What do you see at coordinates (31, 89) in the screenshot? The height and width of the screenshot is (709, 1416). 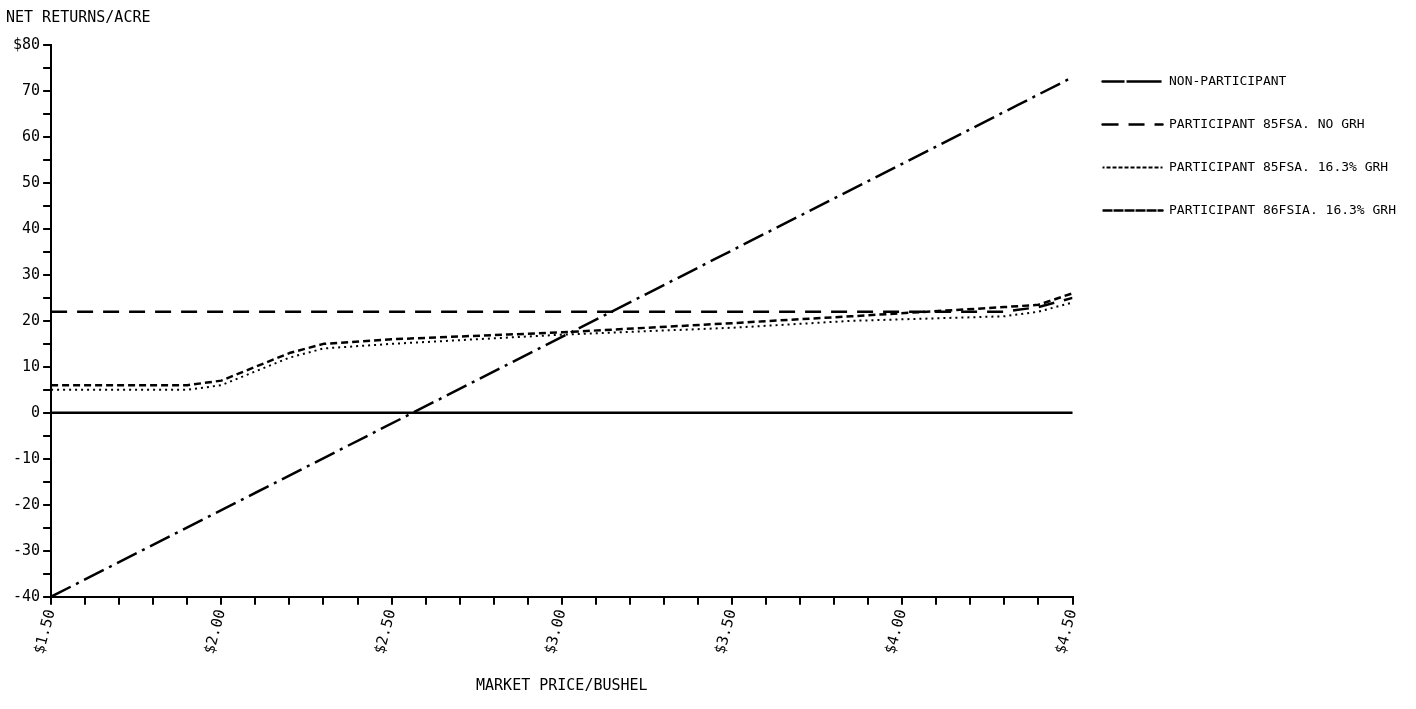 I see `y-tick-label: 70` at bounding box center [31, 89].